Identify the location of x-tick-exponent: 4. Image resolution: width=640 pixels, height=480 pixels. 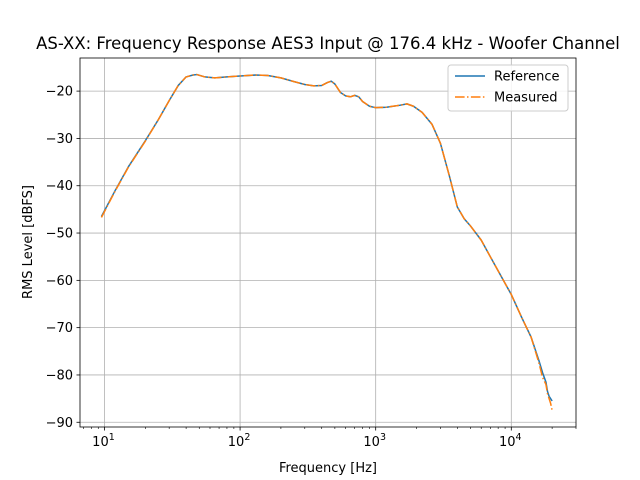
(519, 437).